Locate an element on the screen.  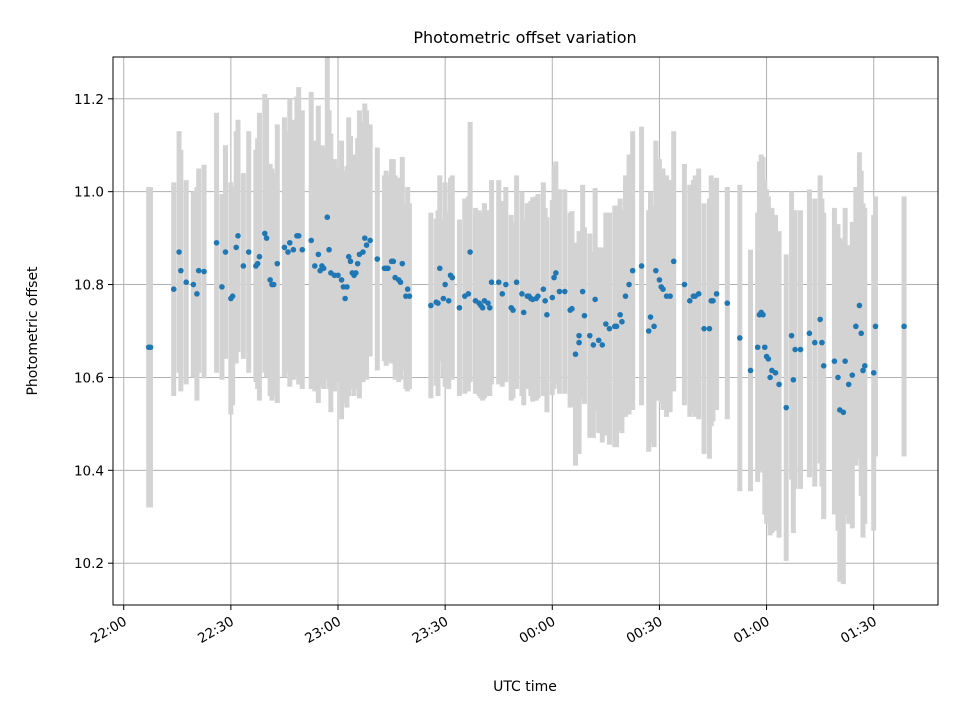
y-tick-label: 11.2 is located at coordinates (89, 100).